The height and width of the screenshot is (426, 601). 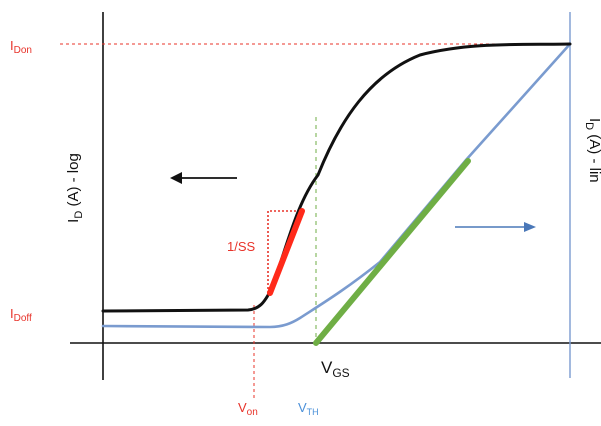 I want to click on vth-label: VTH, so click(x=308, y=408).